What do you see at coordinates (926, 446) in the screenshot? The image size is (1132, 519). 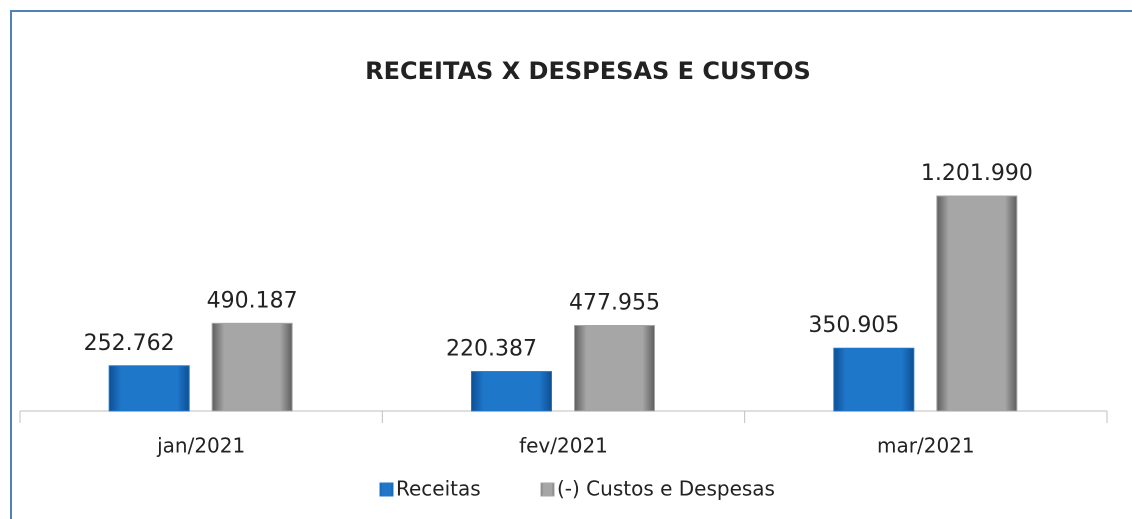 I see `x-tick-label: mar/2021` at bounding box center [926, 446].